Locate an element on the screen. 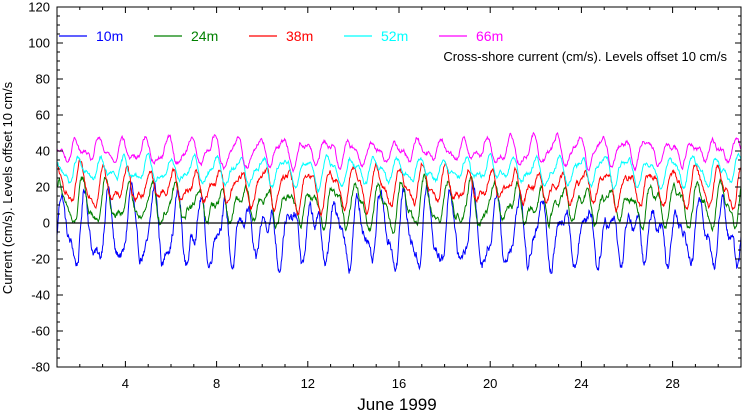  y-tick-label: -40 is located at coordinates (40, 295).